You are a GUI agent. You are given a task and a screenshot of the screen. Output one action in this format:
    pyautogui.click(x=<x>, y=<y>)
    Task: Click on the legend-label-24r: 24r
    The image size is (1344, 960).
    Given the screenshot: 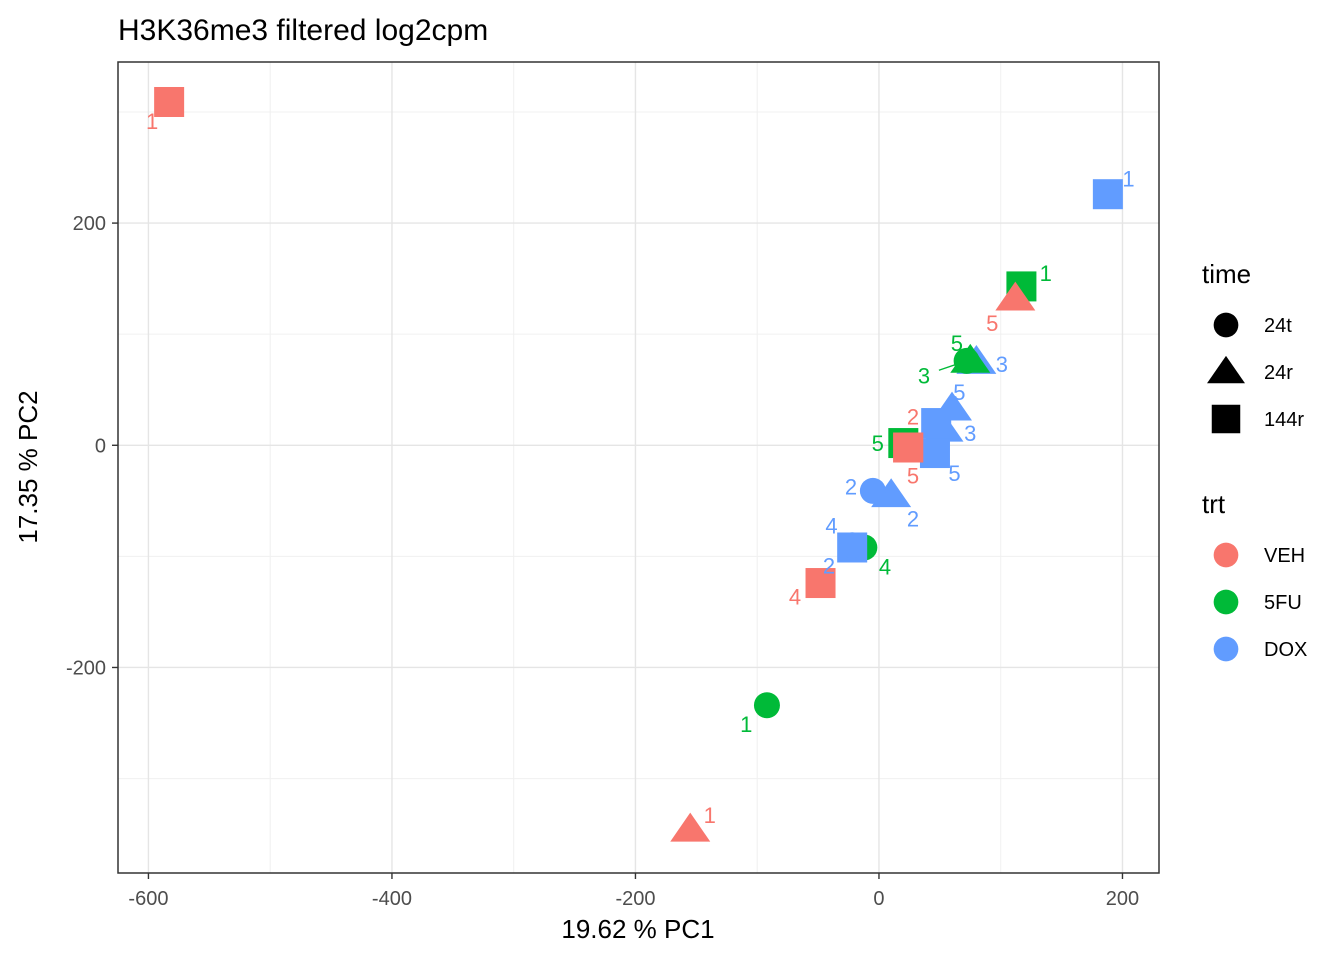 What is the action you would take?
    pyautogui.click(x=1278, y=373)
    